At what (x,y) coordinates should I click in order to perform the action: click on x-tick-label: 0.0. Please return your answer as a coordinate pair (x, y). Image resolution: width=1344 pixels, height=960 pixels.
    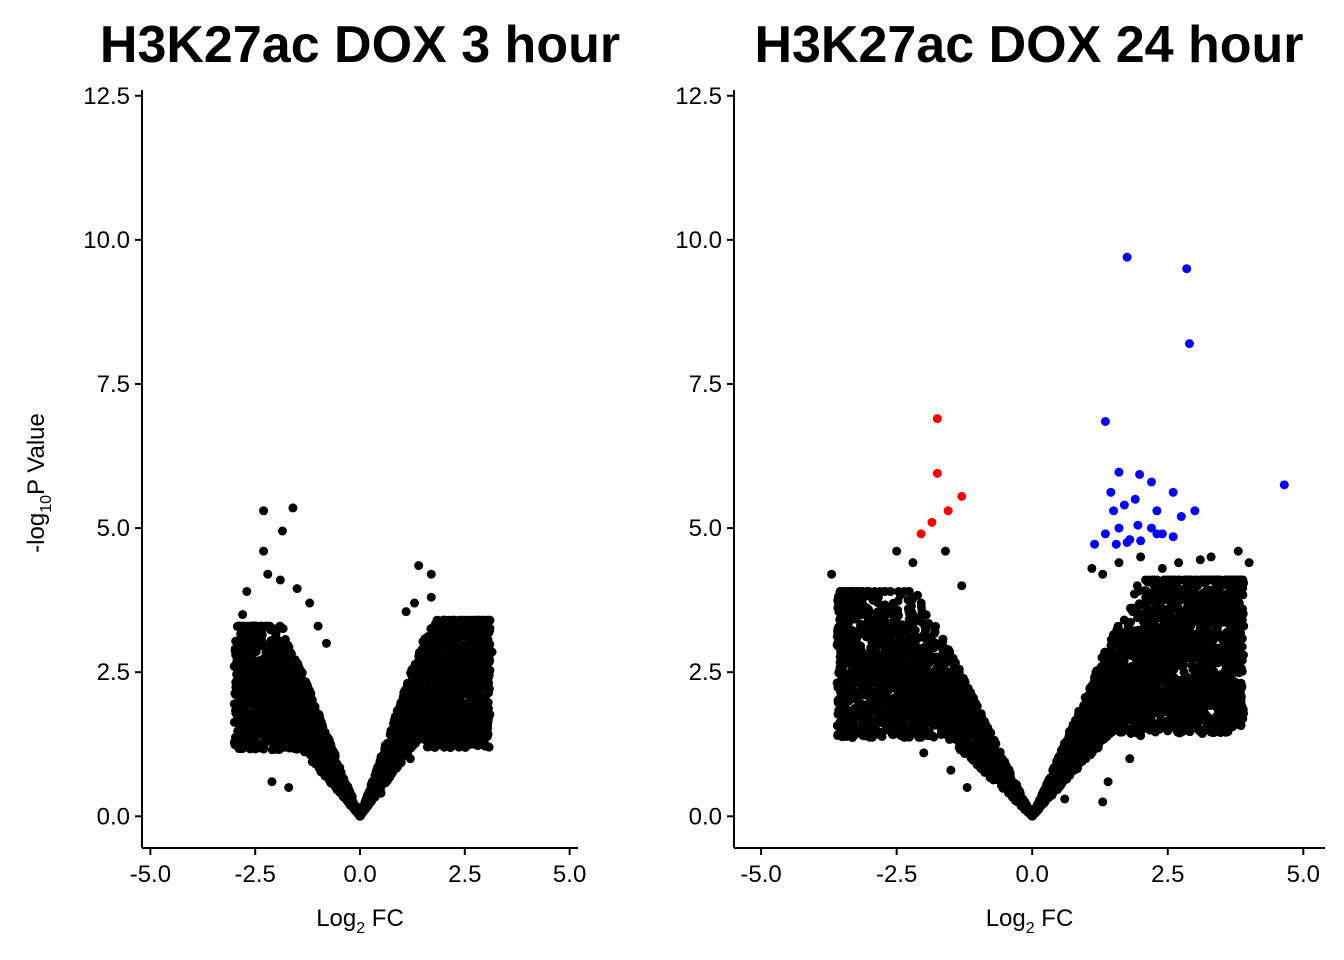
    Looking at the image, I should click on (359, 874).